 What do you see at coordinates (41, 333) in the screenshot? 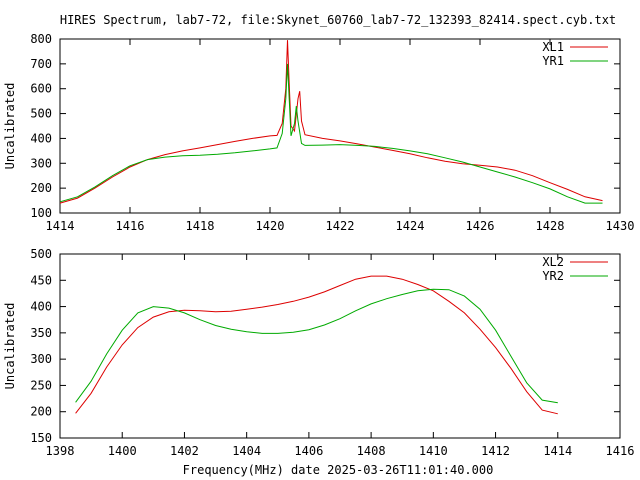
I see `y-tick-label: 350` at bounding box center [41, 333].